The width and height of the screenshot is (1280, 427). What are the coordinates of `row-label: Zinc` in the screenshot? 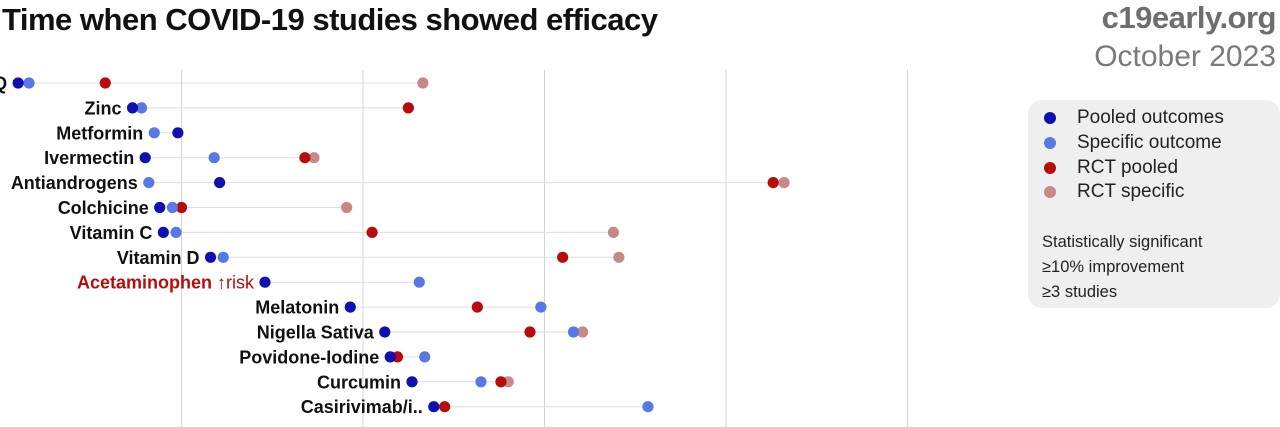 It's located at (102, 108).